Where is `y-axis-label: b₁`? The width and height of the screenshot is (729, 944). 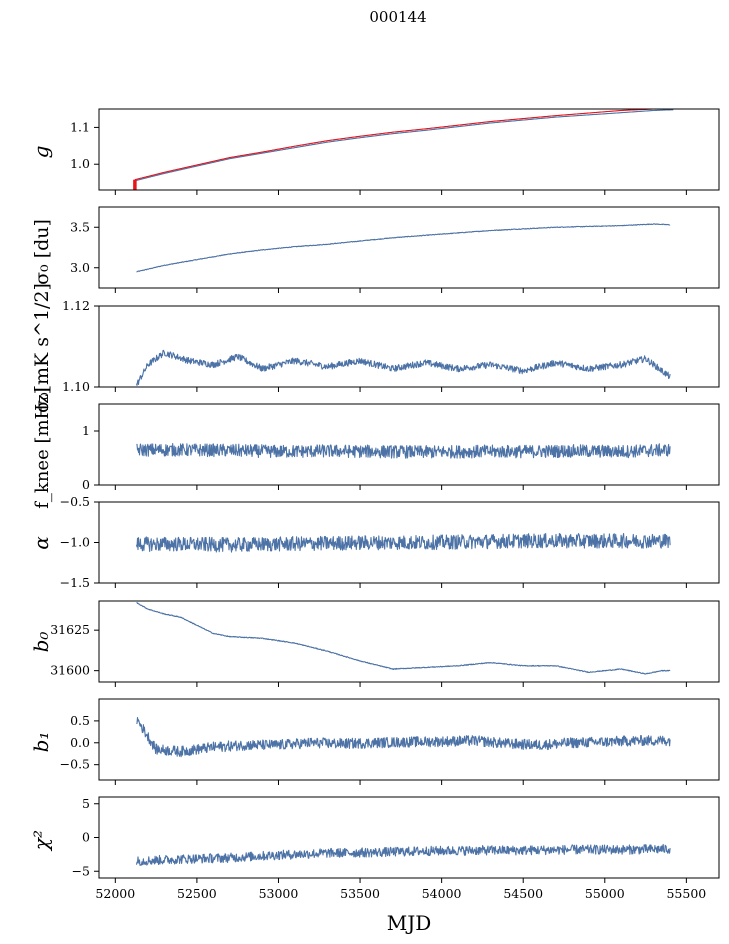 y-axis-label: b₁ is located at coordinates (41, 742).